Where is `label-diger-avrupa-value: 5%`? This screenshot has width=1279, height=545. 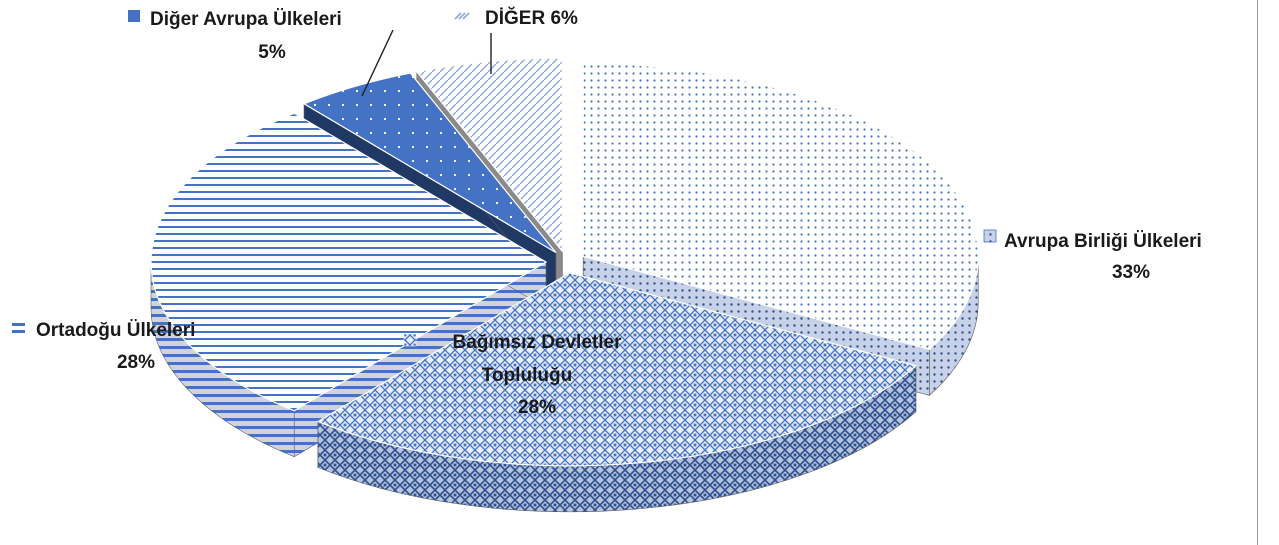 label-diger-avrupa-value: 5% is located at coordinates (272, 52).